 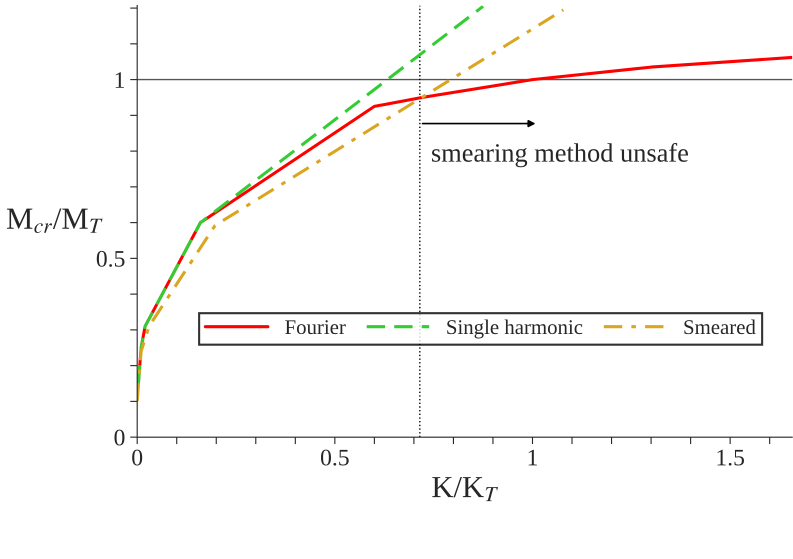 What do you see at coordinates (720, 327) in the screenshot?
I see `legend-label: Smeared` at bounding box center [720, 327].